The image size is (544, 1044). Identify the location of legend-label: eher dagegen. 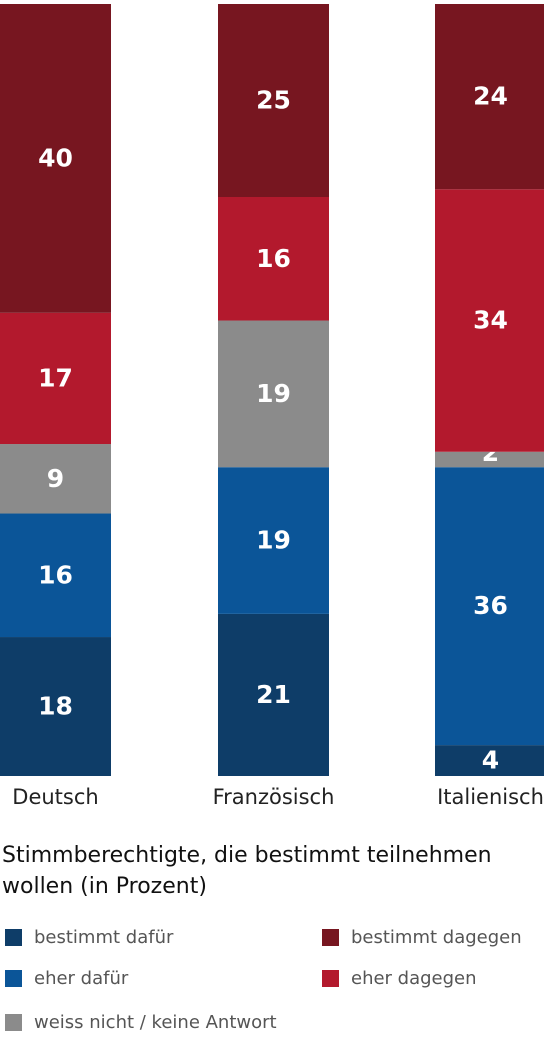
(414, 978).